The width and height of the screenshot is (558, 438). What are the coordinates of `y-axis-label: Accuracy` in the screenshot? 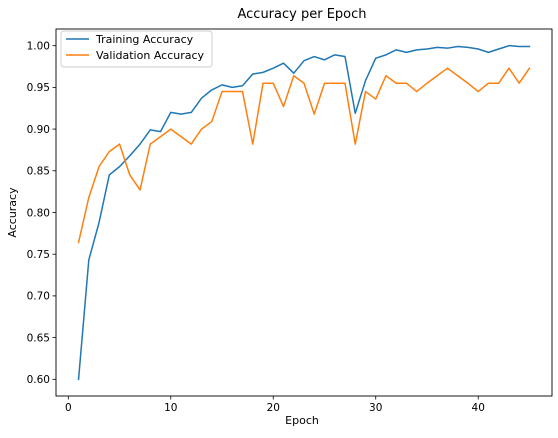 It's located at (12, 212).